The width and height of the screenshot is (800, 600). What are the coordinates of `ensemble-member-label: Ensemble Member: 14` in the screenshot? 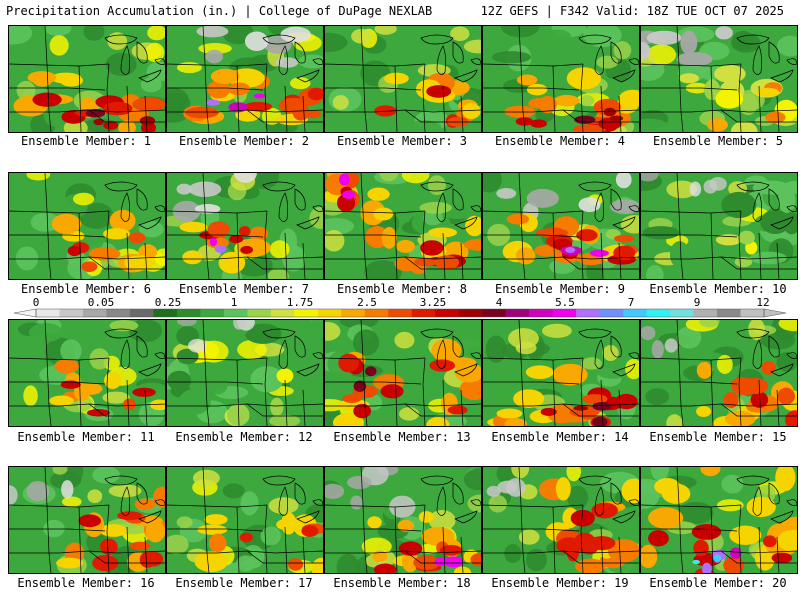 It's located at (560, 437).